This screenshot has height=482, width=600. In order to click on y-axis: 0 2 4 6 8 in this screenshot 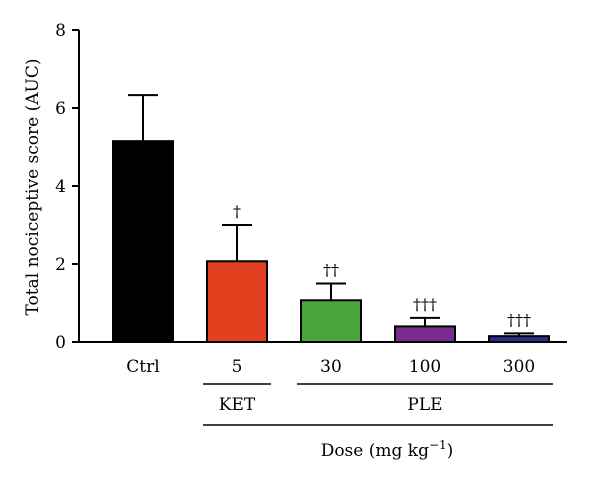, I will do `click(67, 187)`.